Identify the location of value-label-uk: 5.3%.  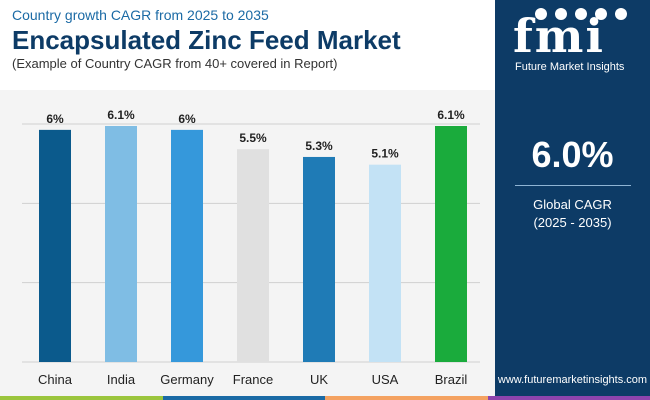
(319, 146).